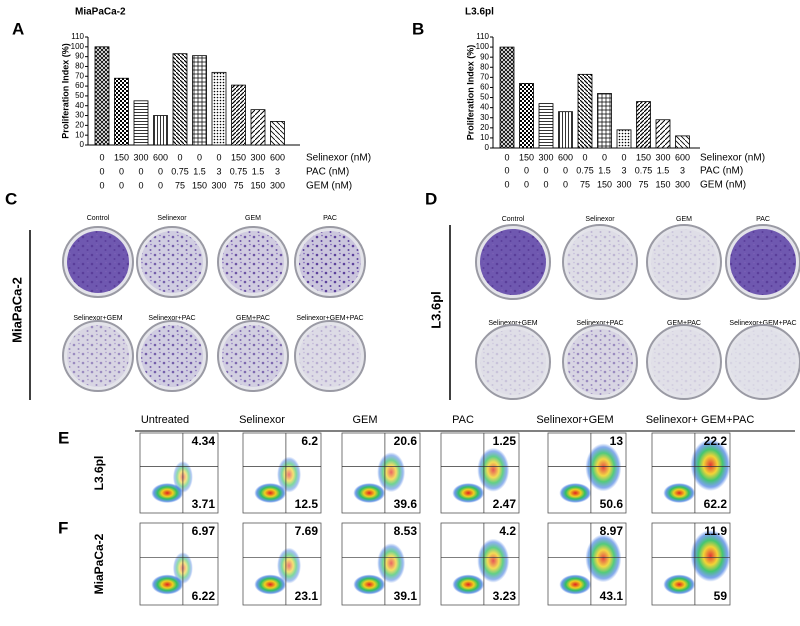 The image size is (800, 626). What do you see at coordinates (204, 441) in the screenshot?
I see `upper-quadrant-percent: 4.34` at bounding box center [204, 441].